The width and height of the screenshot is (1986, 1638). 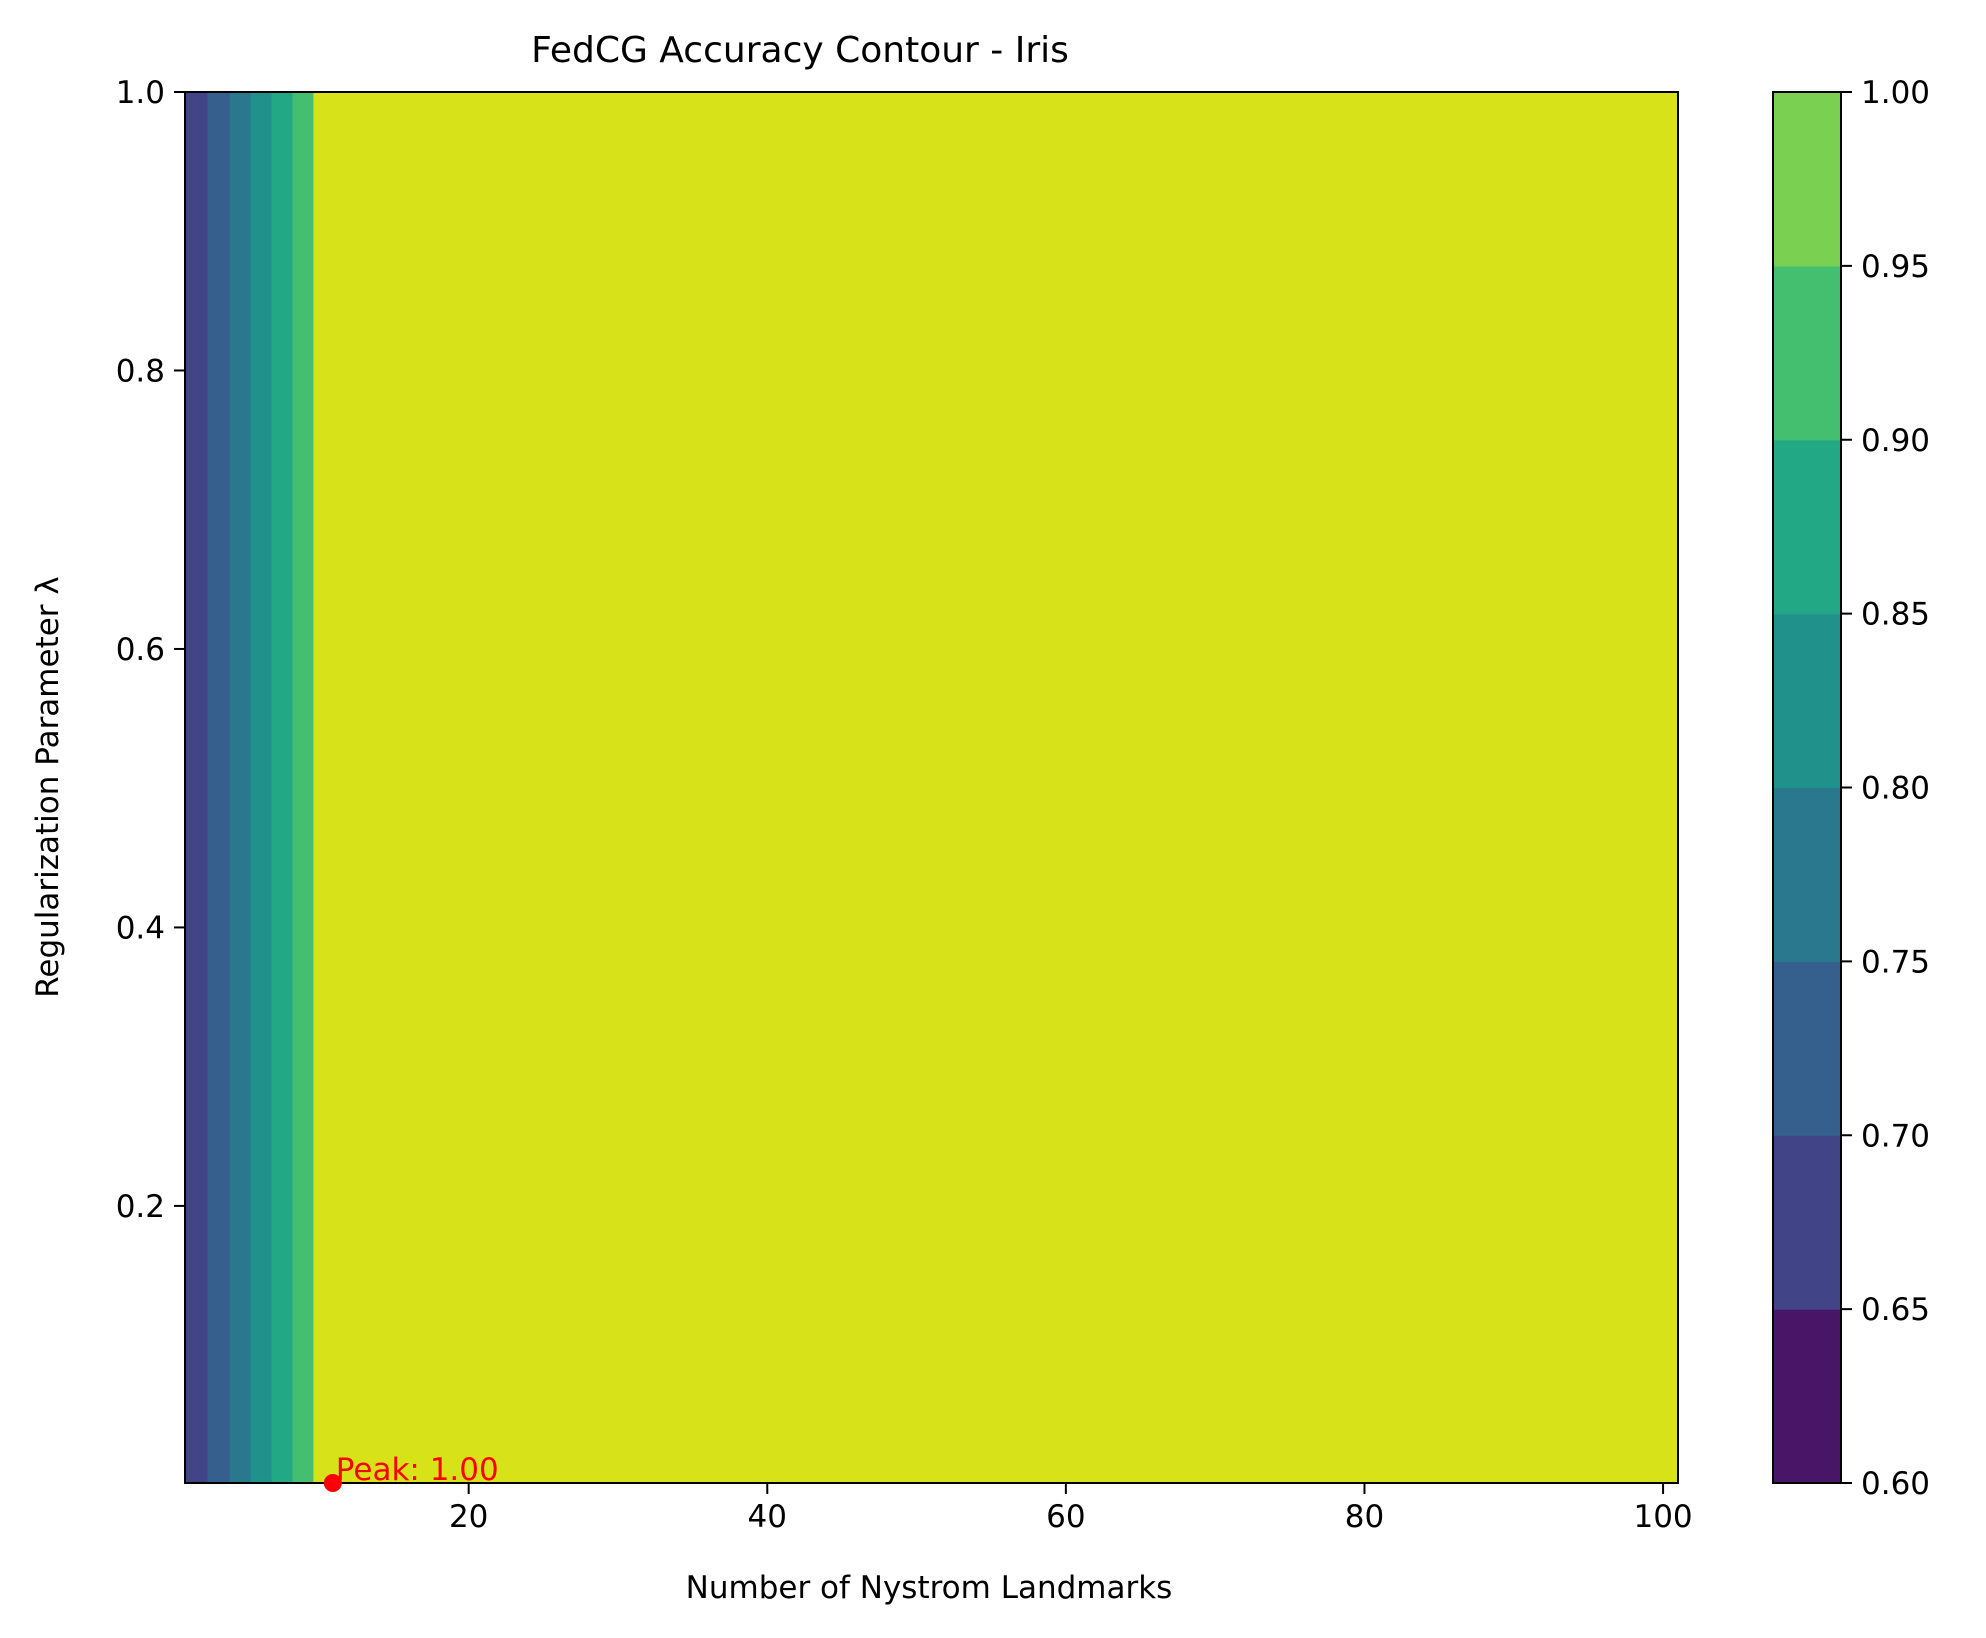 I want to click on colorbar-tick-label: 1.00, so click(x=1895, y=93).